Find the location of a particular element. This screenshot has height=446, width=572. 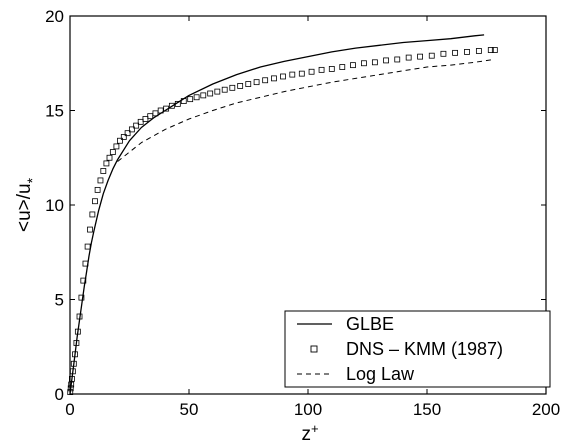

y-tick-label: 5 is located at coordinates (59, 300).